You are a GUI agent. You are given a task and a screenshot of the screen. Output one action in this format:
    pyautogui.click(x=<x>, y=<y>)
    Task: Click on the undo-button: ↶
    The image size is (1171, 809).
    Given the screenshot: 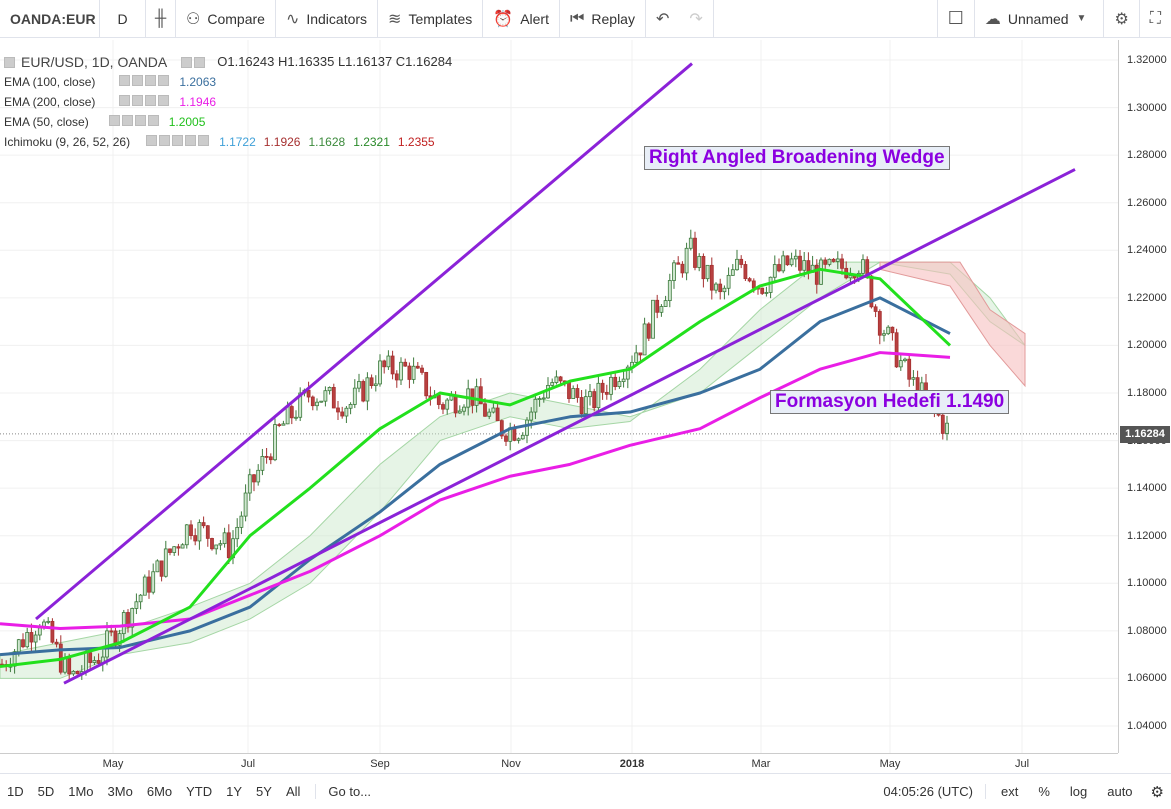 What is the action you would take?
    pyautogui.click(x=662, y=19)
    